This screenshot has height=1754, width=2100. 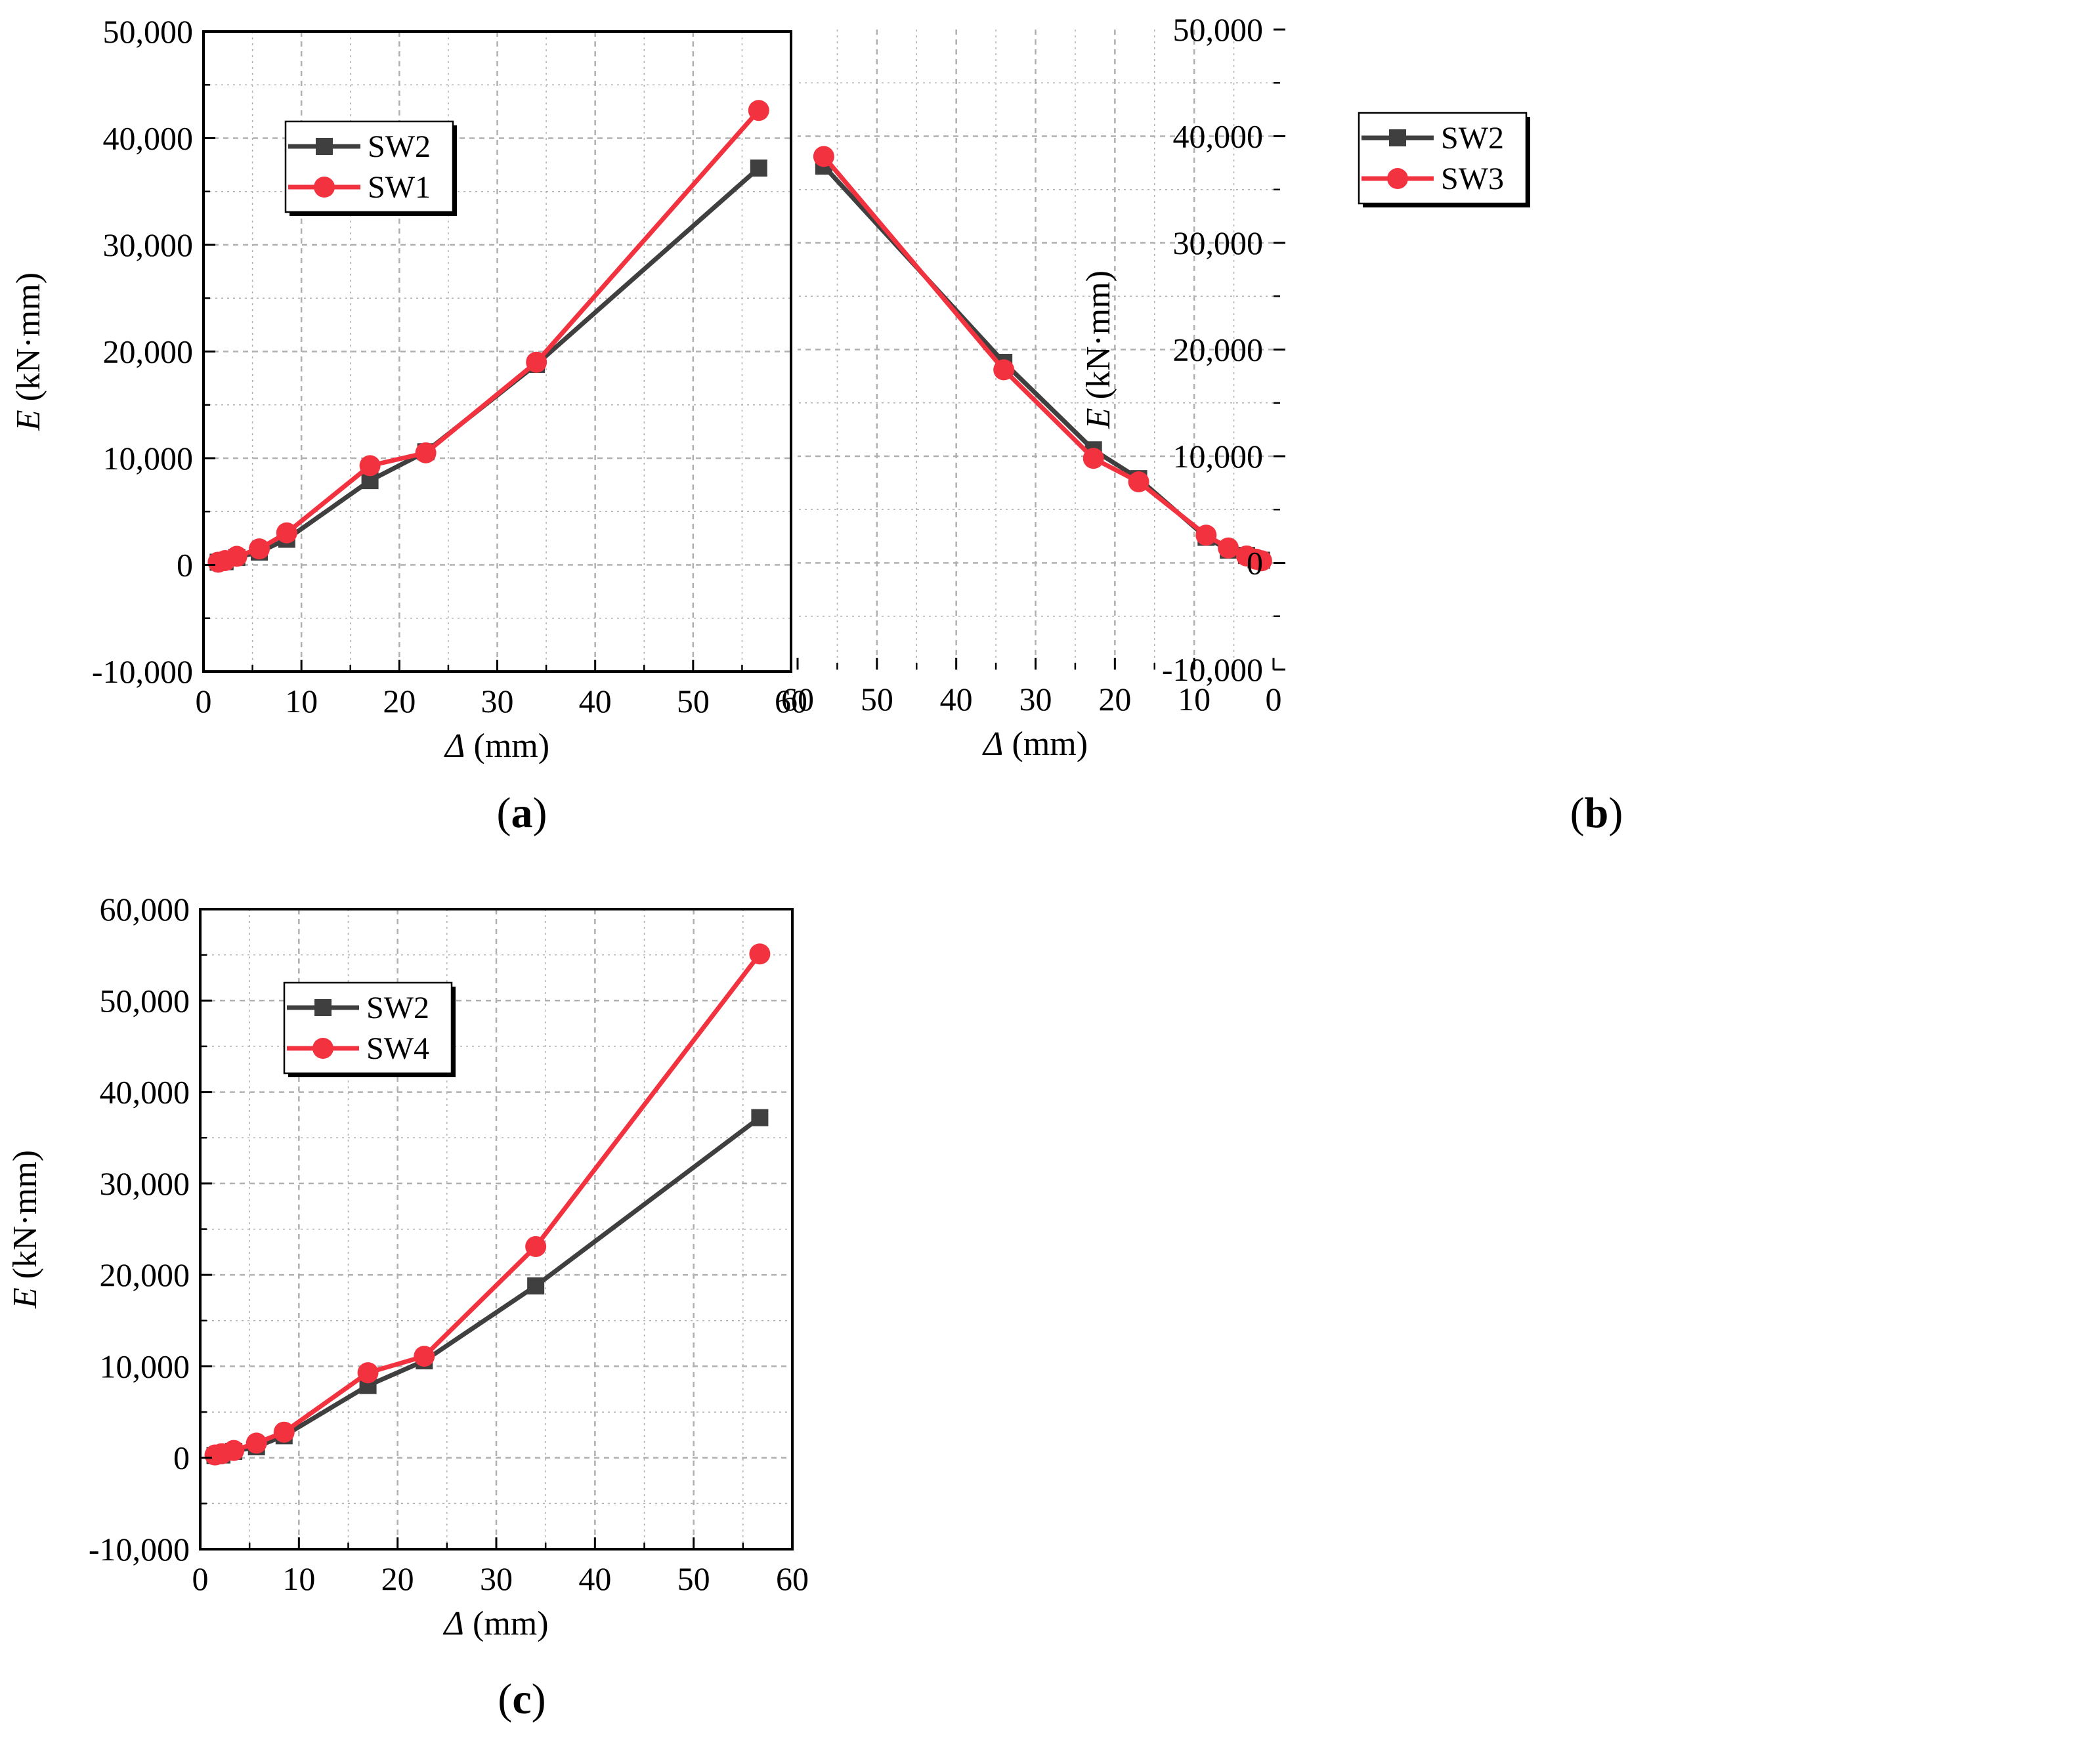 What do you see at coordinates (398, 1048) in the screenshot?
I see `legend-label: SW4` at bounding box center [398, 1048].